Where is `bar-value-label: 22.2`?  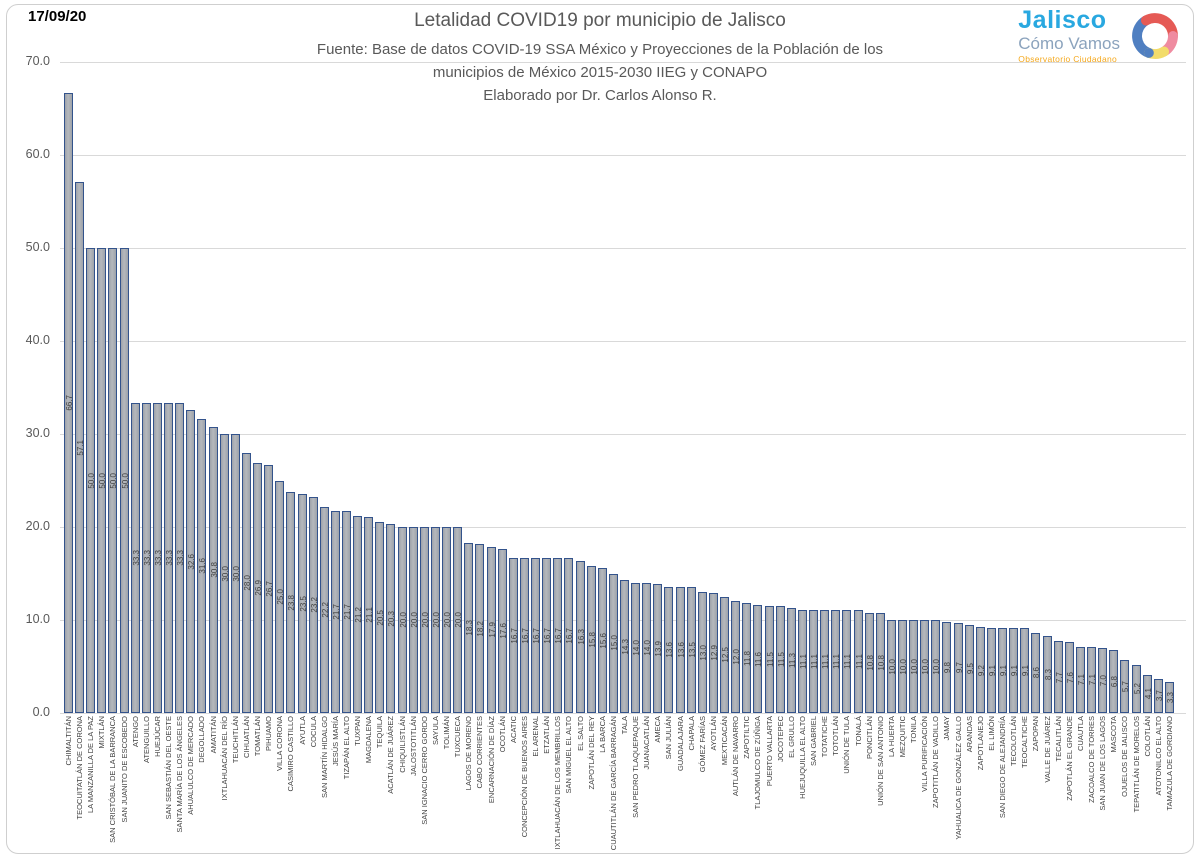 bar-value-label: 22.2 is located at coordinates (325, 609).